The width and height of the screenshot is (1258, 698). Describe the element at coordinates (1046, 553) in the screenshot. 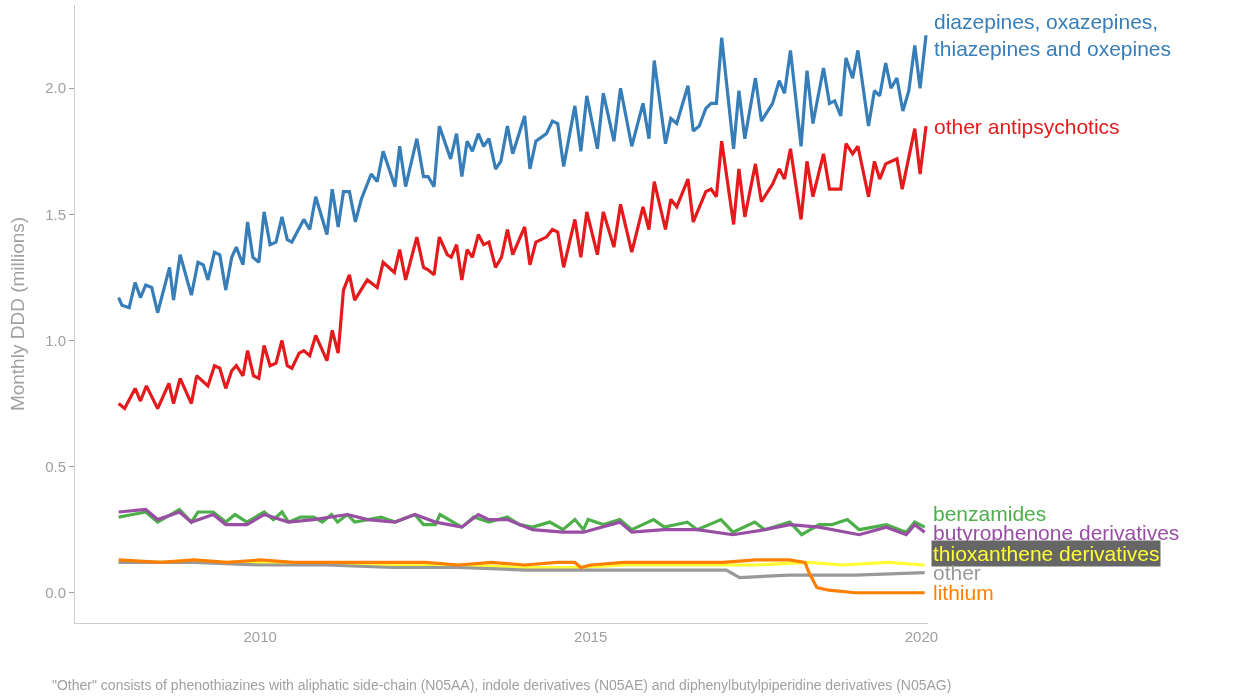

I see `series-label: thioxanthene derivatives` at that location.